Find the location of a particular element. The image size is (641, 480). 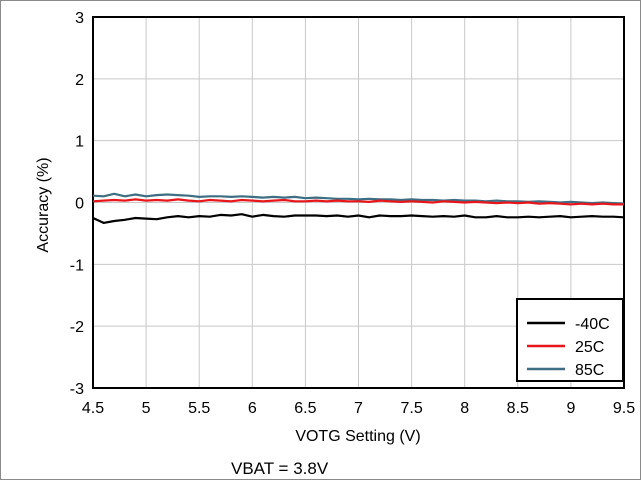

y-tick-label: -1 is located at coordinates (77, 265).